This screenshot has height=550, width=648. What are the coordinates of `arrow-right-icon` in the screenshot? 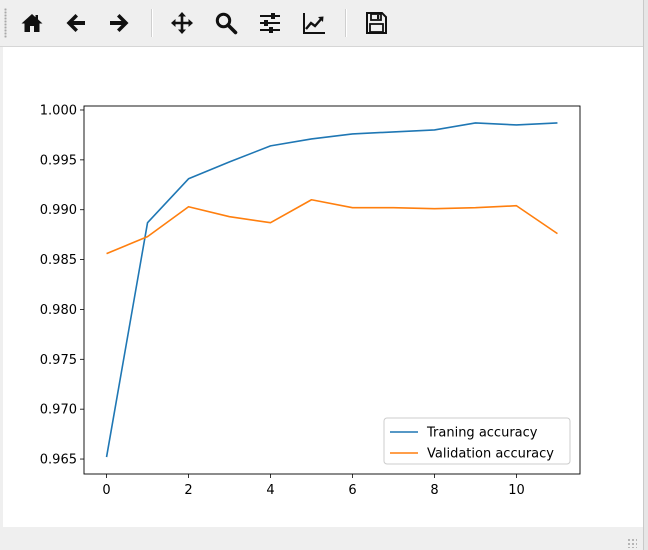 It's located at (119, 23).